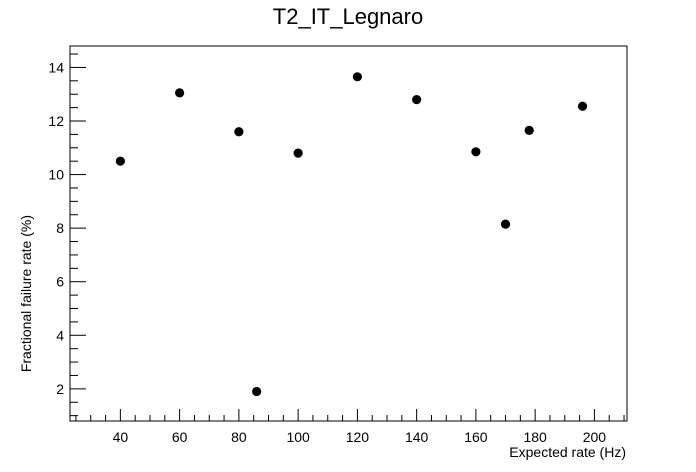 This screenshot has width=696, height=472. Describe the element at coordinates (595, 437) in the screenshot. I see `x-tick-label: 200` at that location.